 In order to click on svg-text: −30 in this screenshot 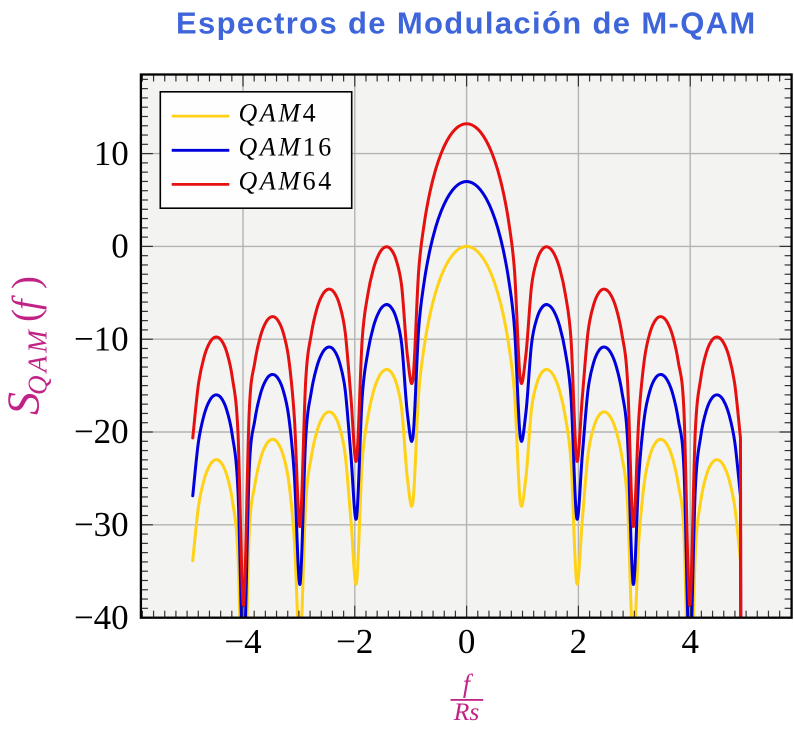, I will do `click(101, 524)`.